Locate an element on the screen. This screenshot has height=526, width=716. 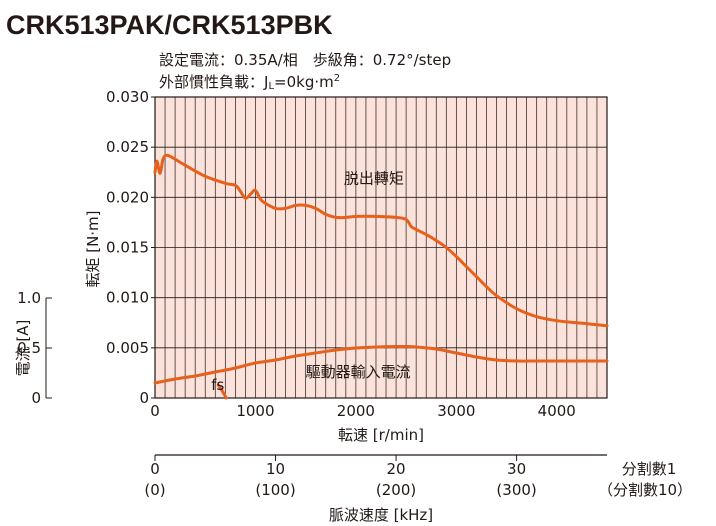
speed-tick-label: 4000 is located at coordinates (557, 411).